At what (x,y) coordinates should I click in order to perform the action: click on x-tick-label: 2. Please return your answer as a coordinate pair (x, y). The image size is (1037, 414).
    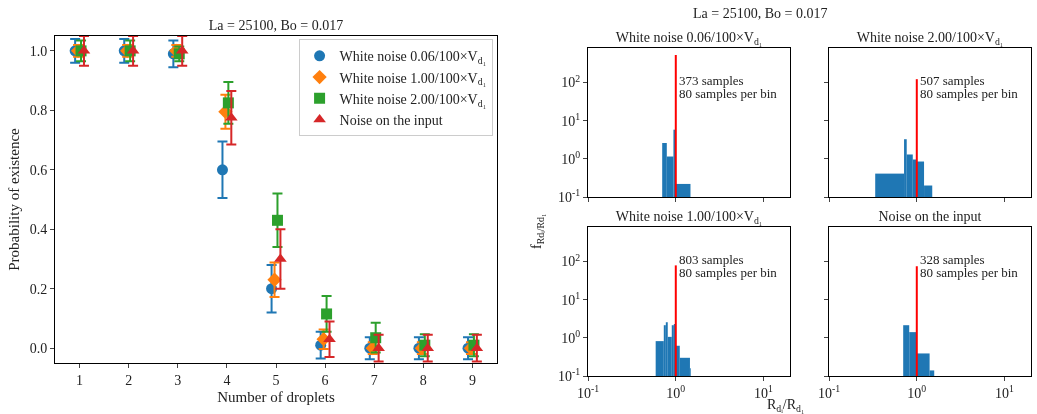
    Looking at the image, I should click on (129, 380).